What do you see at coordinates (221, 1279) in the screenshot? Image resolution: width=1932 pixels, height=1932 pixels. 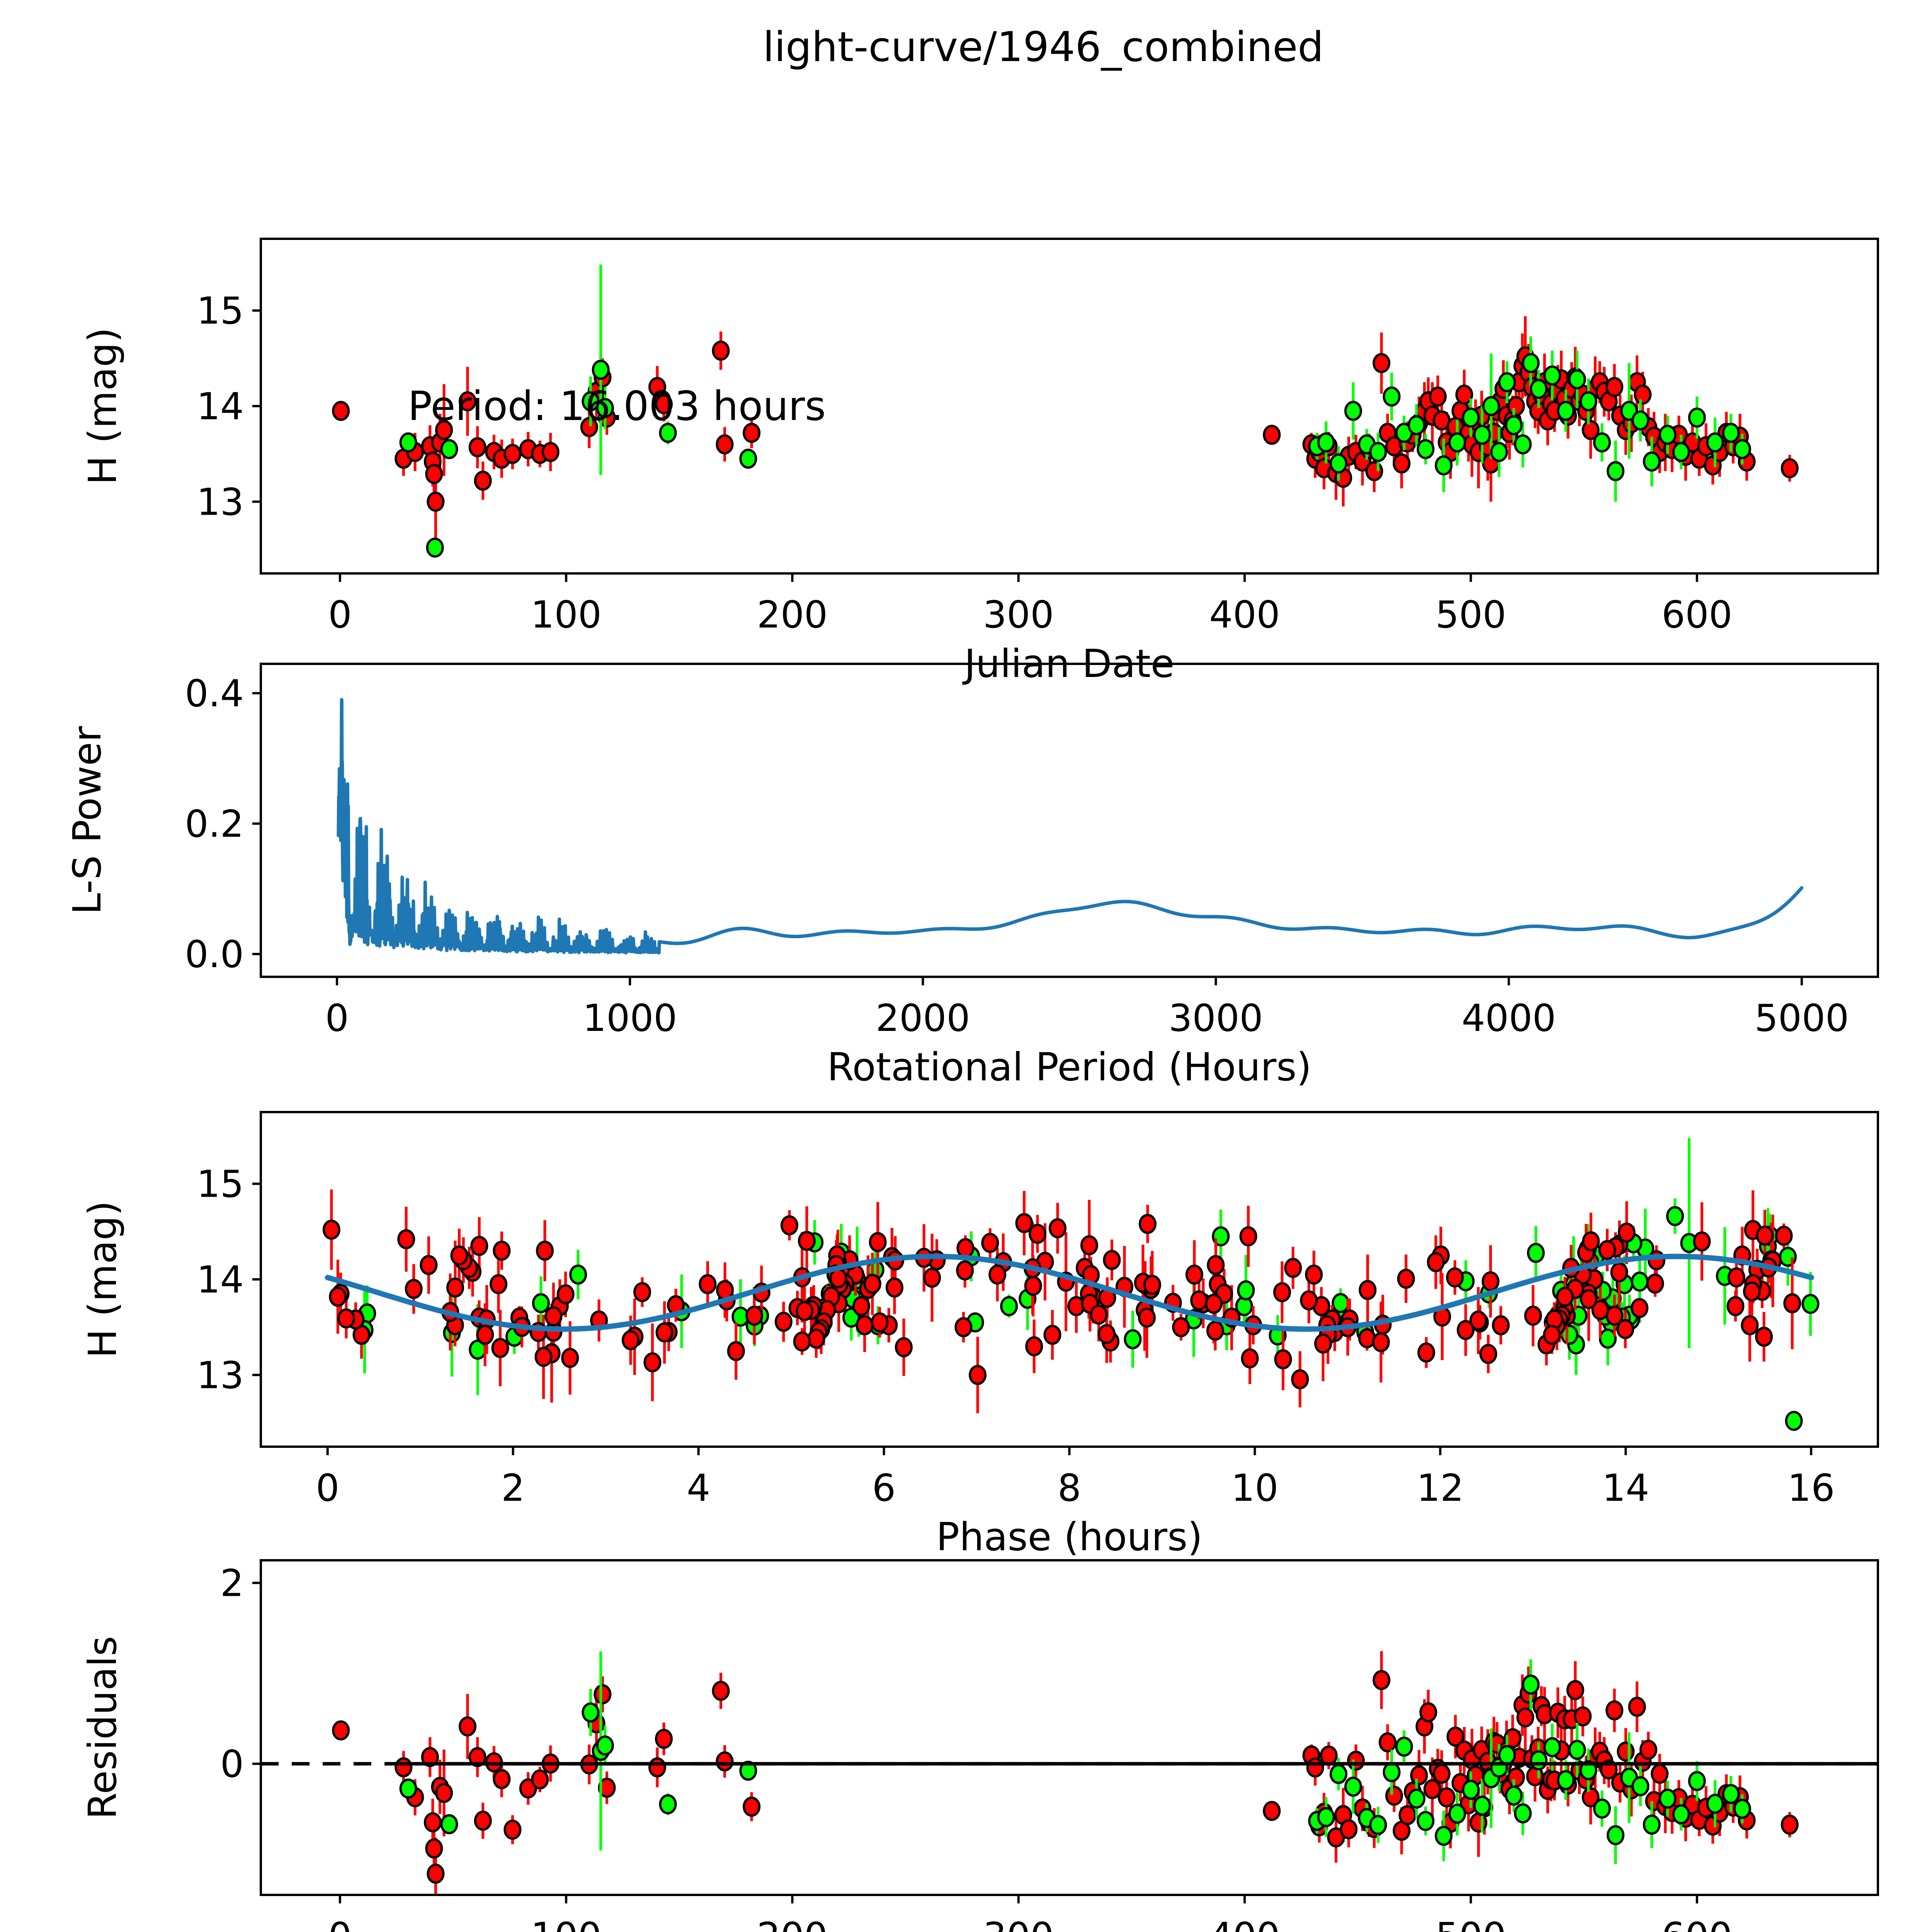 I see `phase-ytick-label: 14` at bounding box center [221, 1279].